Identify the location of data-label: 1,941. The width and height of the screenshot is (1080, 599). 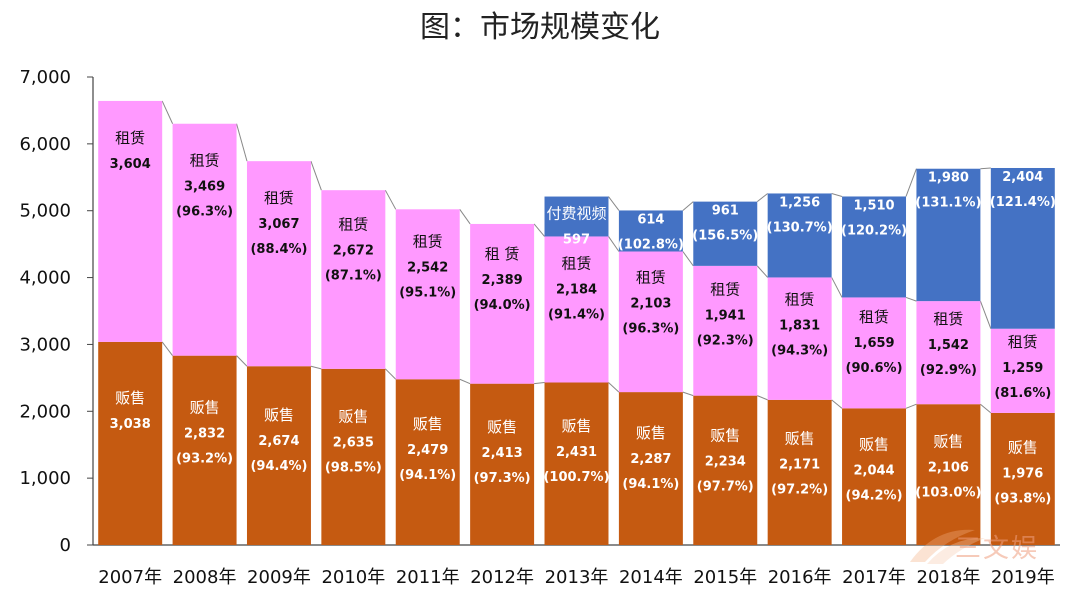
(725, 315).